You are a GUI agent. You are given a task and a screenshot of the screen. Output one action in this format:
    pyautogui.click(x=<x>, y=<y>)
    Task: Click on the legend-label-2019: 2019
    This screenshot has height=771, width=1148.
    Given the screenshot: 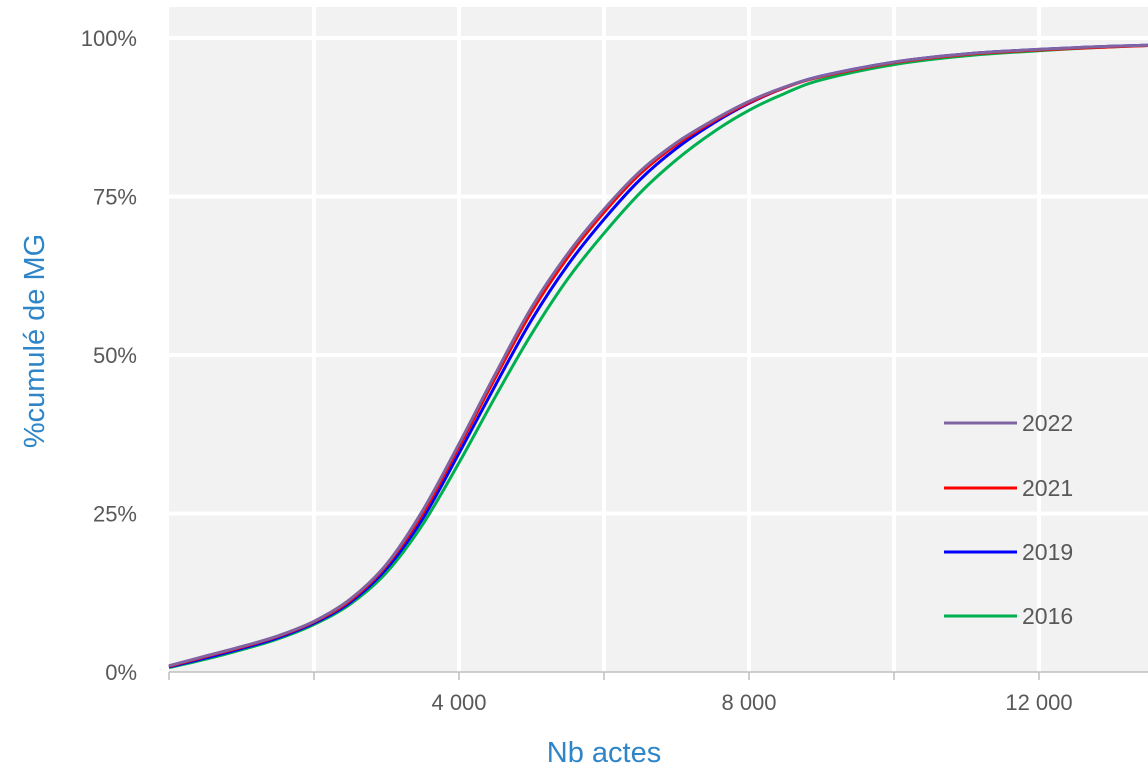 What is the action you would take?
    pyautogui.click(x=1047, y=552)
    